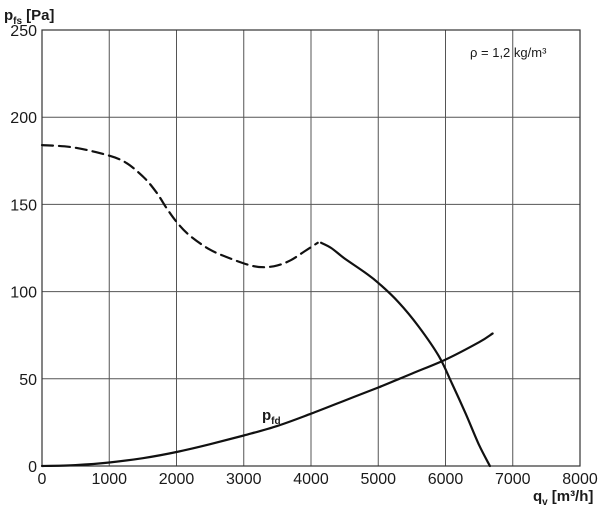 The height and width of the screenshot is (513, 600). I want to click on y-tick-label: 250, so click(23, 31).